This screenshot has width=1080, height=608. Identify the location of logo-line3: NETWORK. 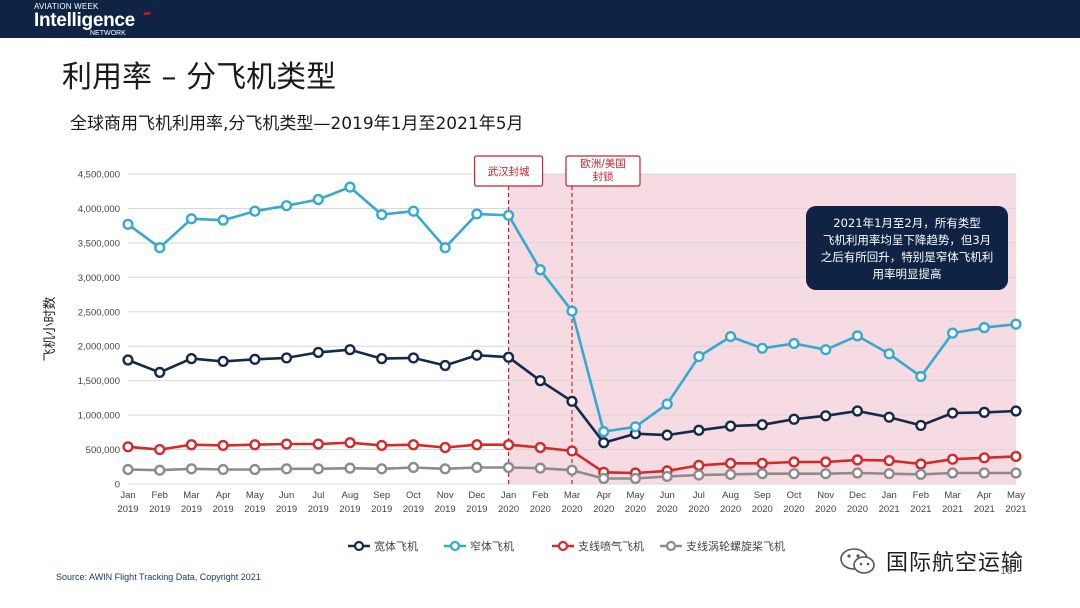
(108, 33).